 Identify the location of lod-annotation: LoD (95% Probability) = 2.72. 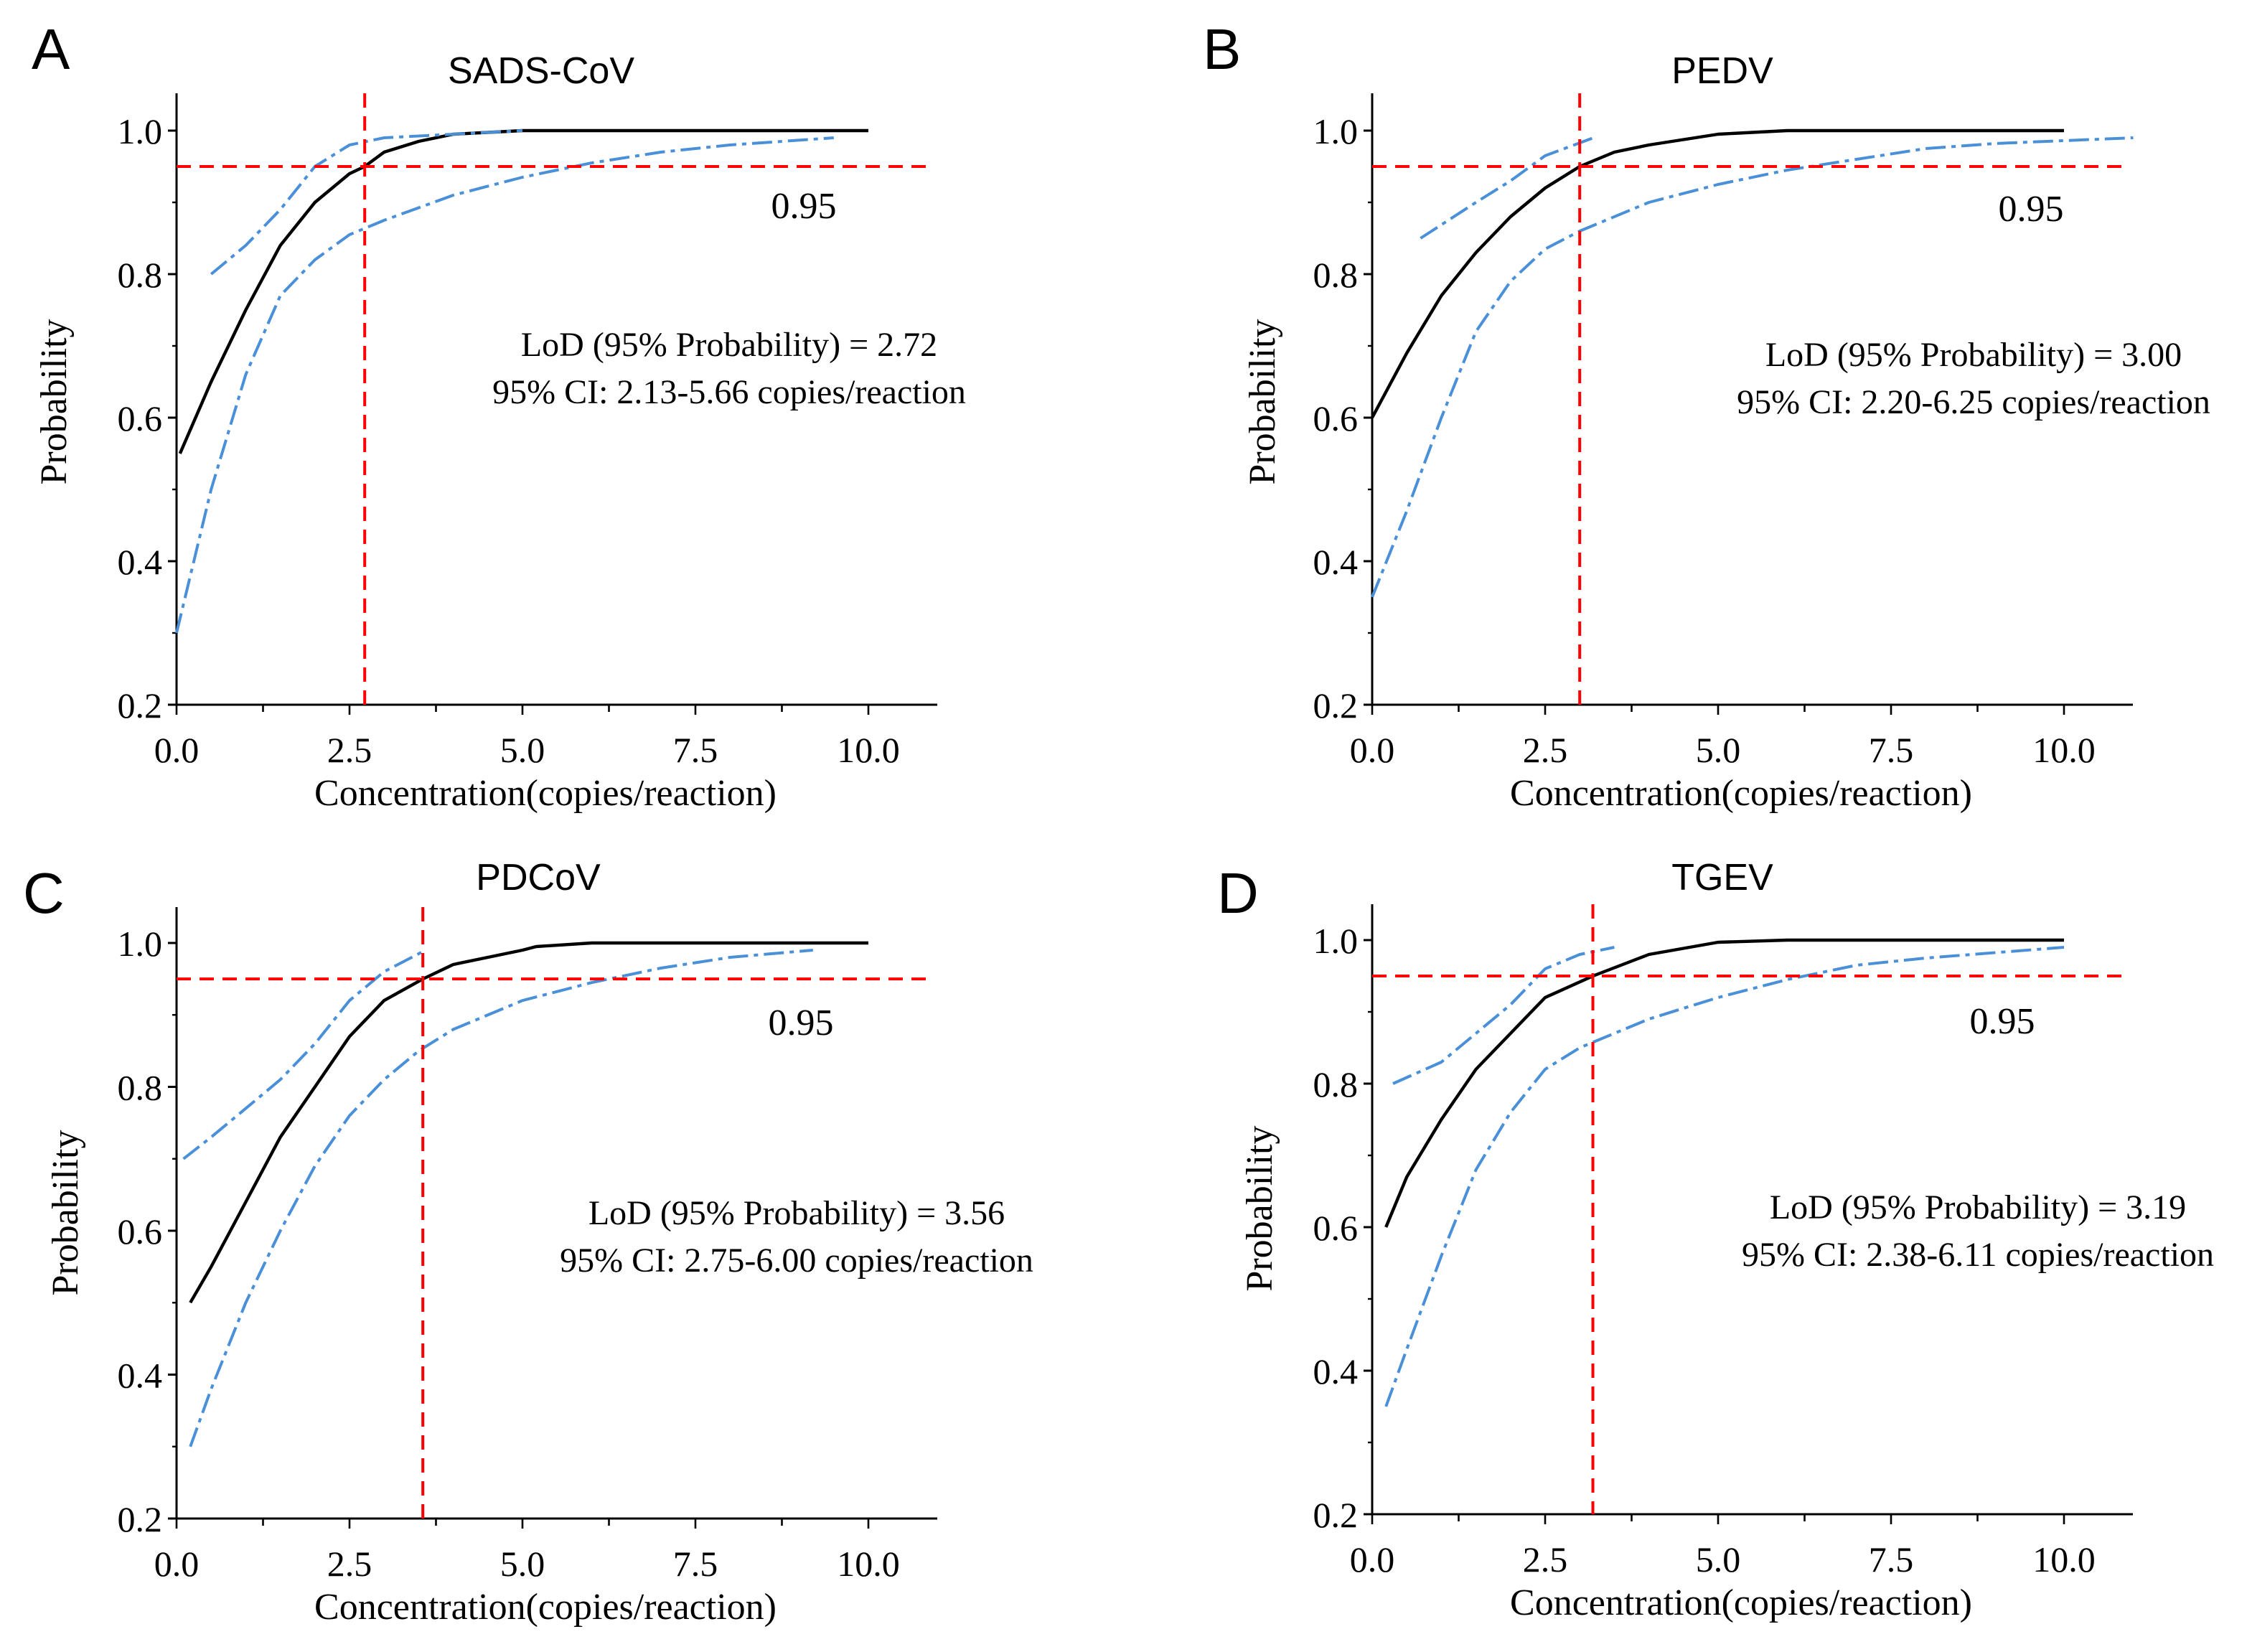
(729, 345).